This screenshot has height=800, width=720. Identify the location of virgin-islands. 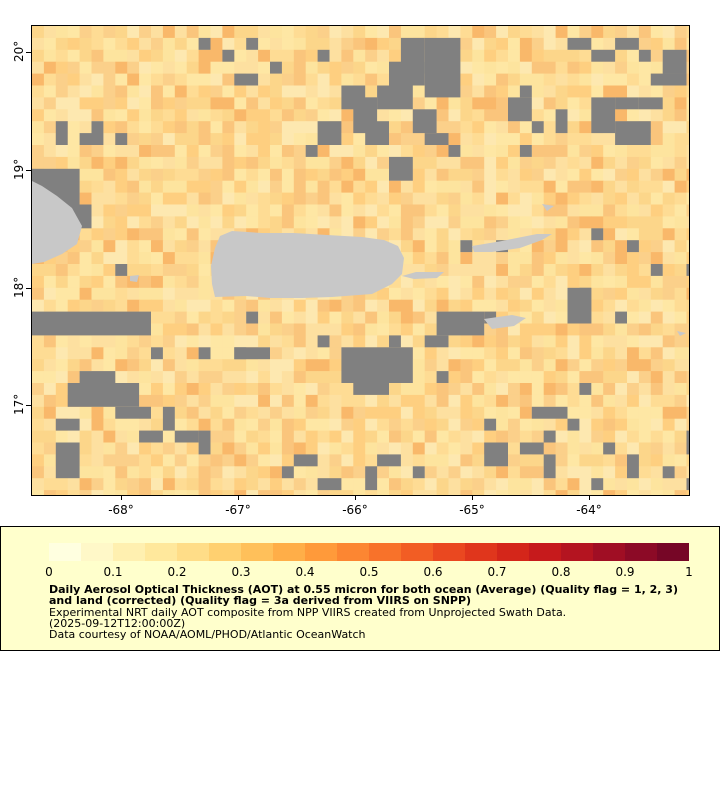
(512, 243).